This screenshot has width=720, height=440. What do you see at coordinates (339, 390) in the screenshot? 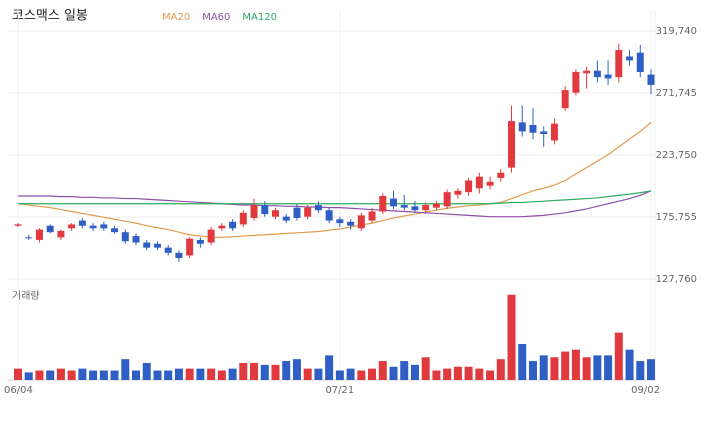
I see `x-tick-label: 07/21` at bounding box center [339, 390].